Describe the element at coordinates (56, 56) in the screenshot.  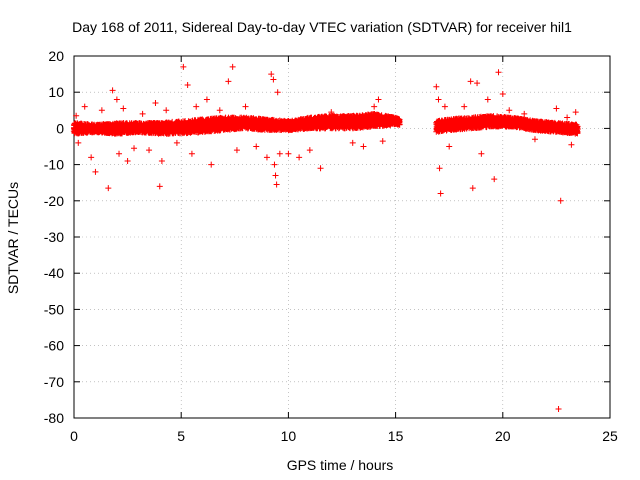
I see `y-tick-label: 20` at that location.